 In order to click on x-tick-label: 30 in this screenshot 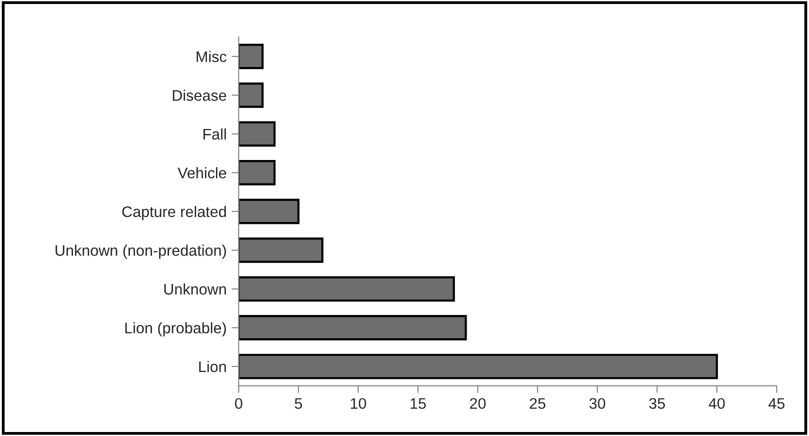, I will do `click(597, 403)`.